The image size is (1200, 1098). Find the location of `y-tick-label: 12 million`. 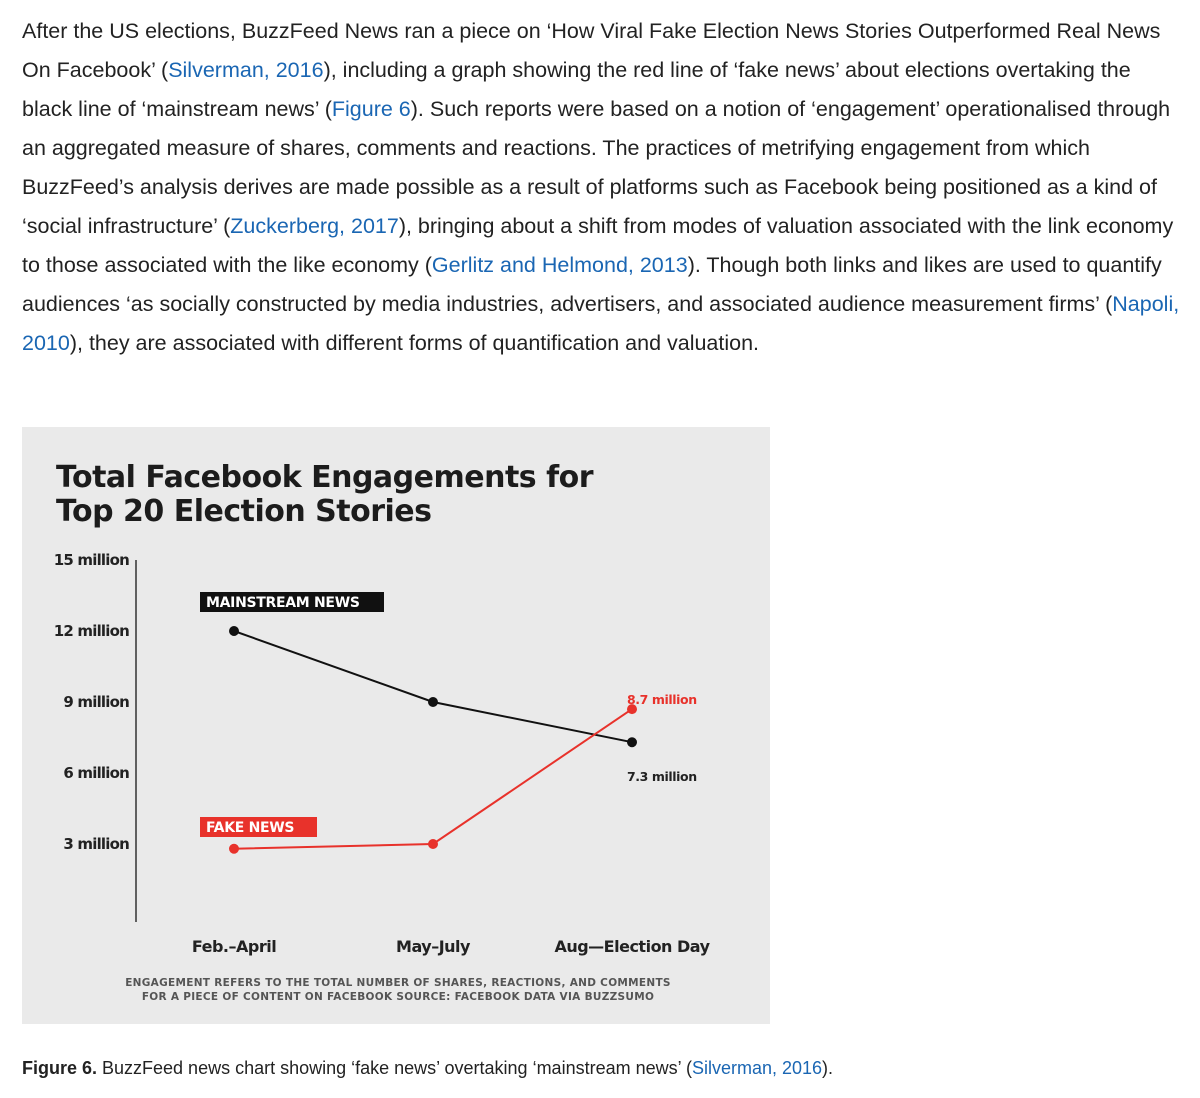

y-tick-label: 12 million is located at coordinates (91, 631).